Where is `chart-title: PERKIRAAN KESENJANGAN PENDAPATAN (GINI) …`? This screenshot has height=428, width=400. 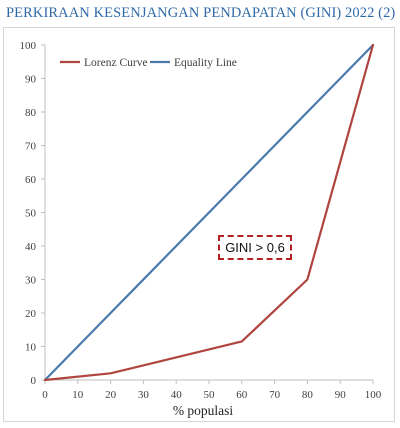
chart-title: PERKIRAAN KESENJANGAN PENDAPATAN (GINI) … is located at coordinates (201, 13).